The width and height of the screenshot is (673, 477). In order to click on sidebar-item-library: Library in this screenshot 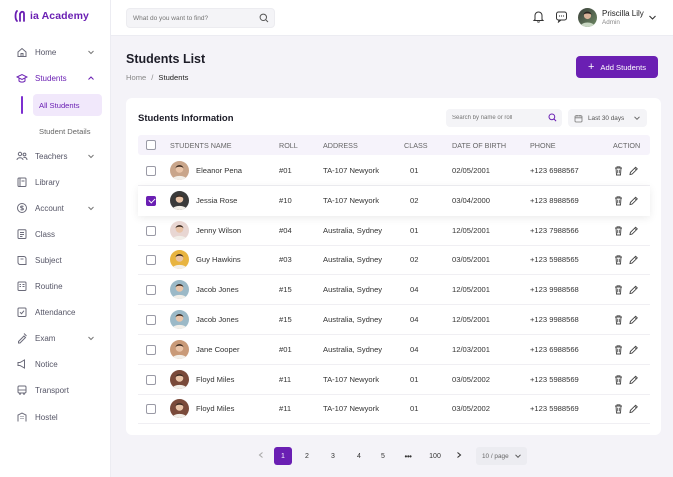, I will do `click(55, 182)`.